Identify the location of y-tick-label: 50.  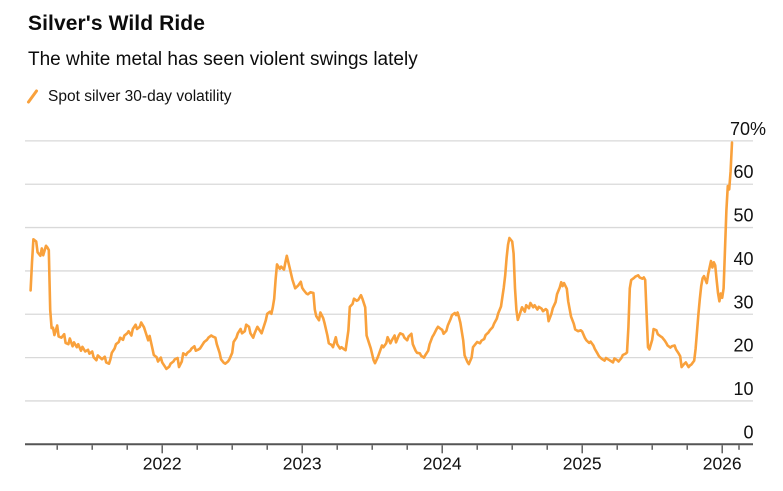
(743, 216).